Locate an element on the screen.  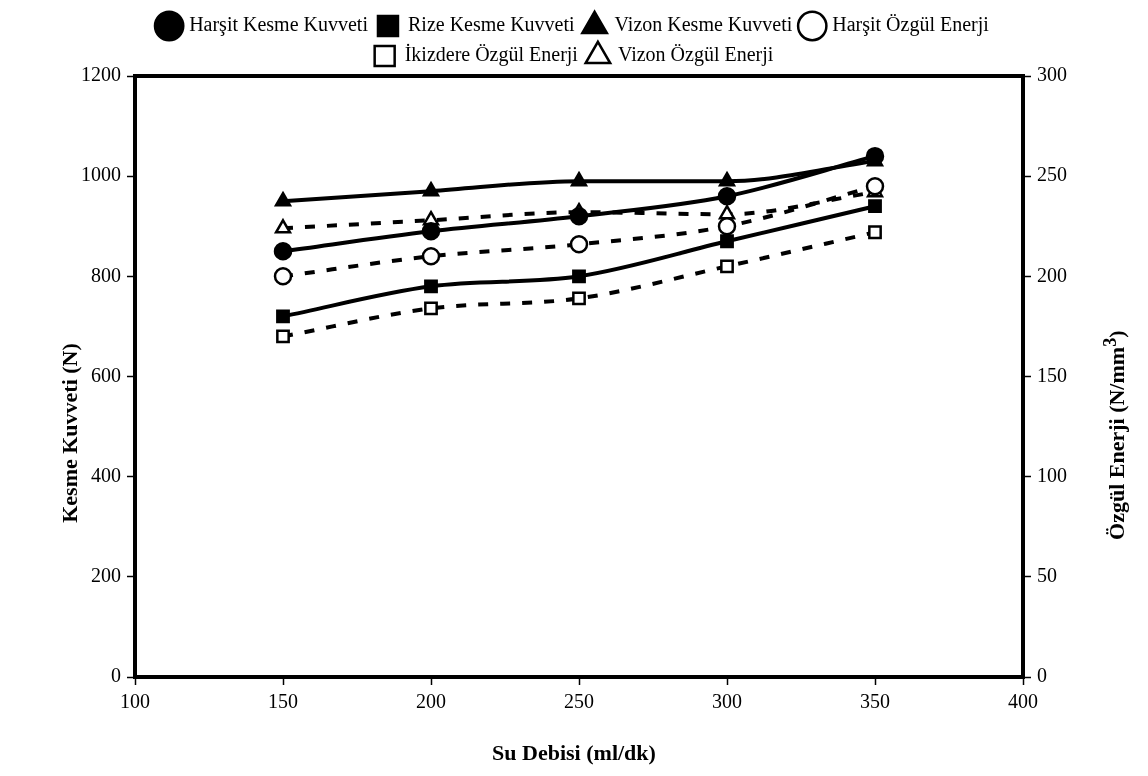
x-tick-label: 100 is located at coordinates (135, 701).